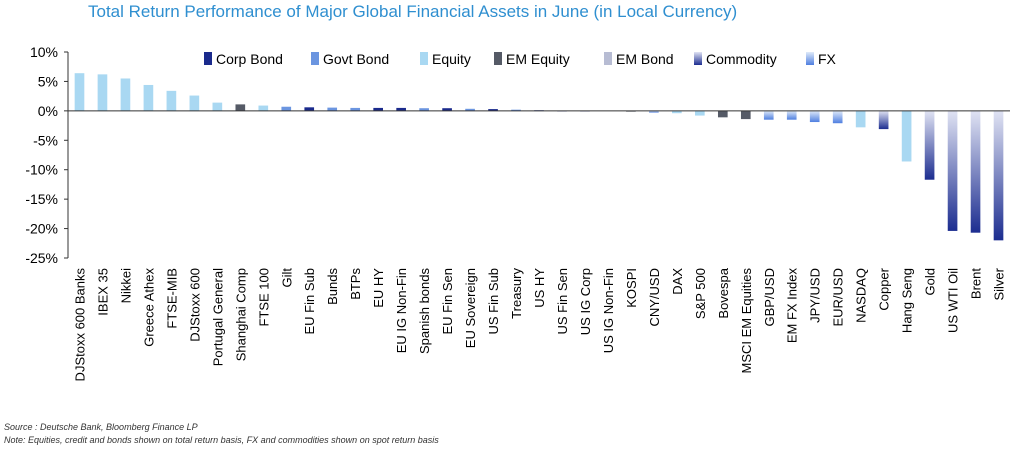 This screenshot has height=461, width=1024. Describe the element at coordinates (378, 288) in the screenshot. I see `x-tick-label: EU HY` at that location.